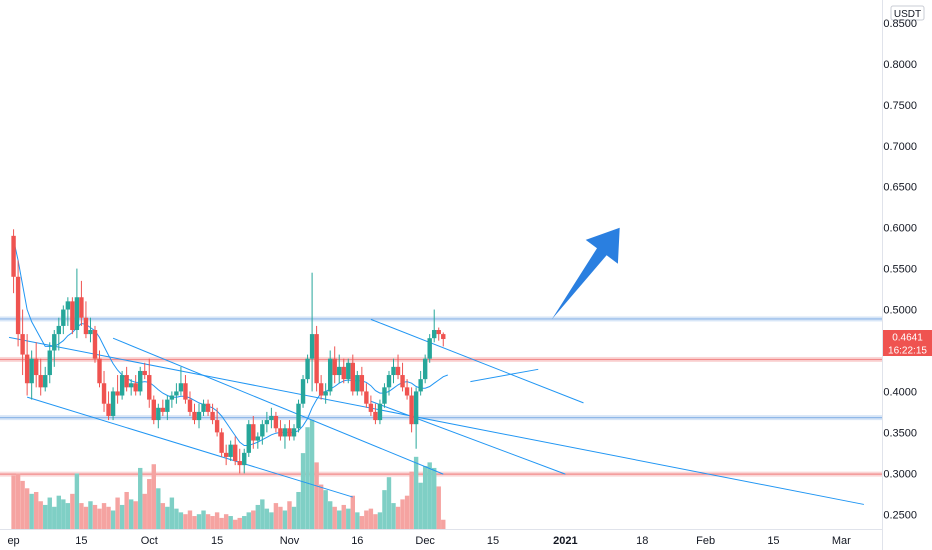 This screenshot has height=550, width=932. Describe the element at coordinates (841, 541) in the screenshot. I see `time-tick-label: Mar` at that location.